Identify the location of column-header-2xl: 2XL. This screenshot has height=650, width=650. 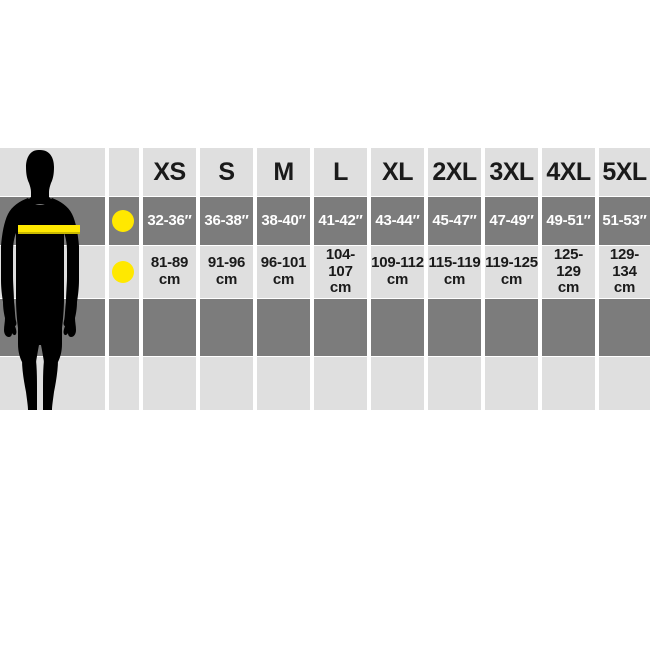
(454, 172).